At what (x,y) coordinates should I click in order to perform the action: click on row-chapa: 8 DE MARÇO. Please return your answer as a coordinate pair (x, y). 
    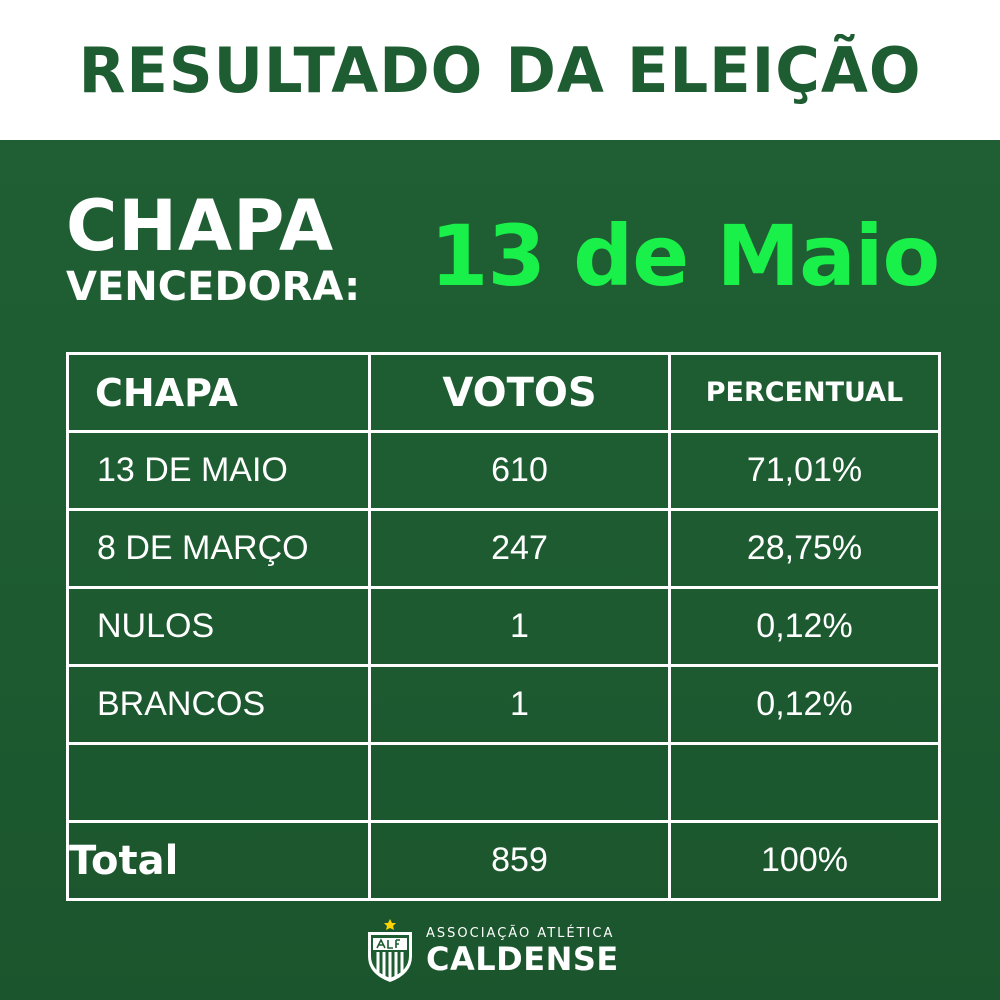
    Looking at the image, I should click on (218, 548).